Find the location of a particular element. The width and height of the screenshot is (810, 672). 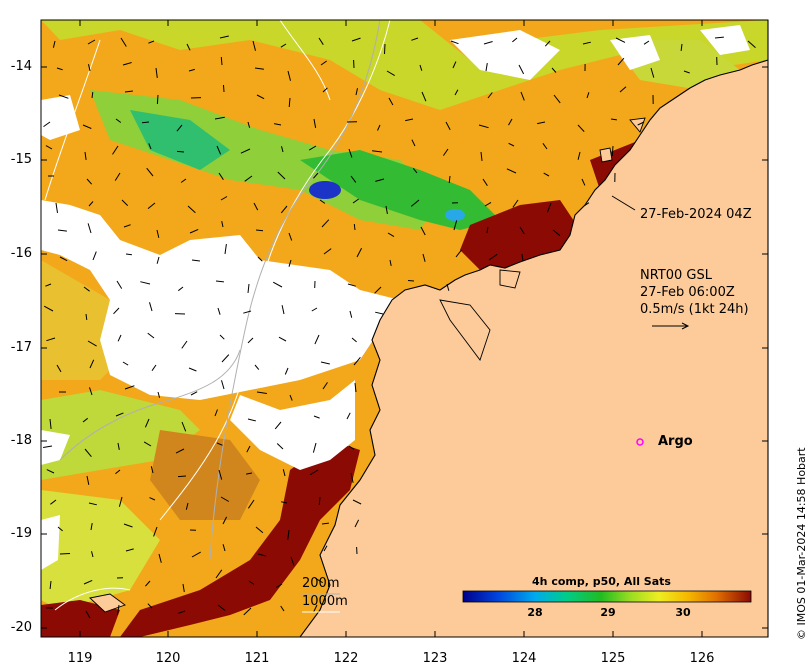

lat-tick: -16 is located at coordinates (21, 253).